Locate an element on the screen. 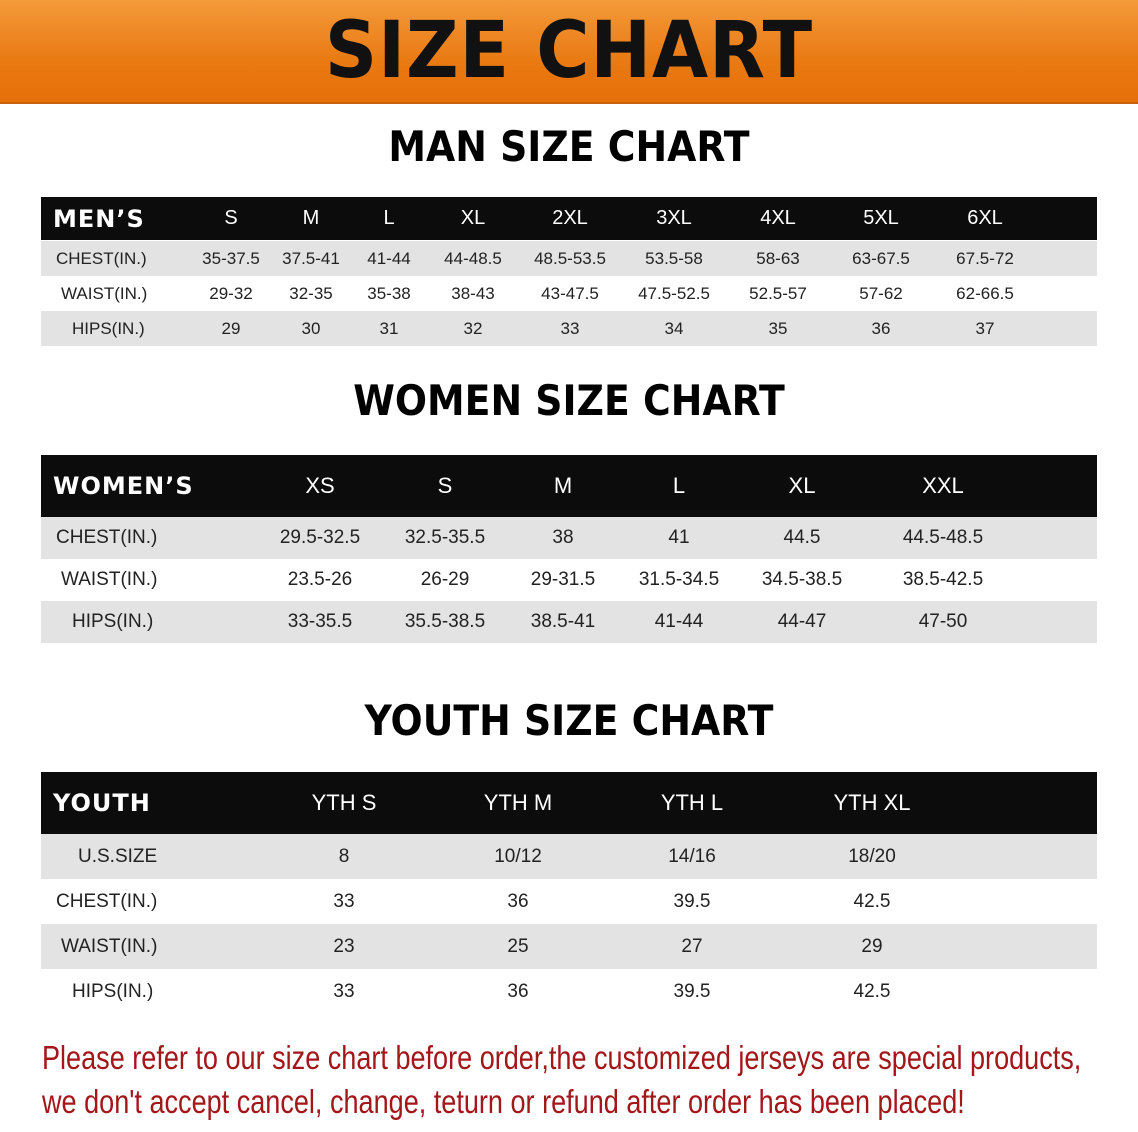  table-row: CHEST(IN.) 33 36 39.5 42.5 is located at coordinates (569, 901).